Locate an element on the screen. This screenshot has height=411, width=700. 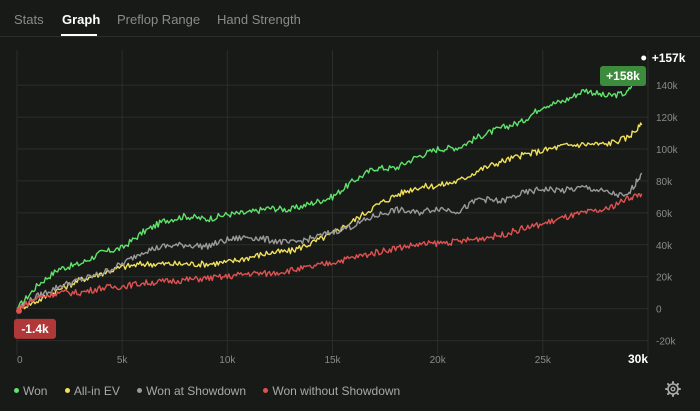
tab-bar: Stats Graph Preflop Range Hand Strength is located at coordinates (350, 18).